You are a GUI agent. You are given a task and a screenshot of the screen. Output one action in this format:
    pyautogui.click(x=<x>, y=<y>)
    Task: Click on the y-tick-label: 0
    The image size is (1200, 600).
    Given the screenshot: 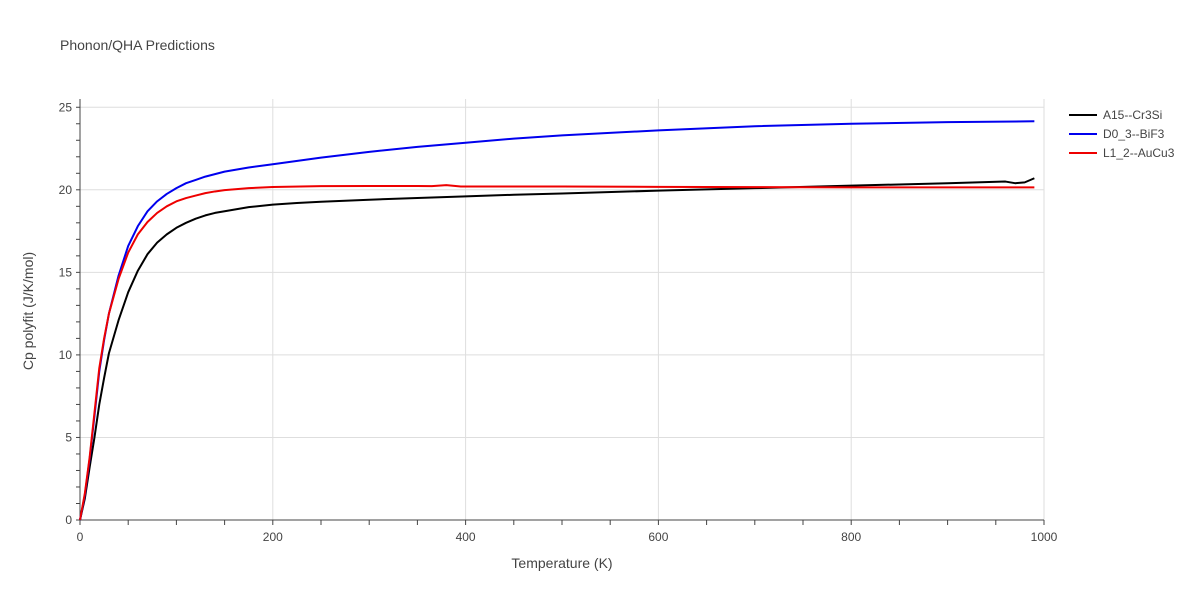 What is the action you would take?
    pyautogui.click(x=68, y=520)
    